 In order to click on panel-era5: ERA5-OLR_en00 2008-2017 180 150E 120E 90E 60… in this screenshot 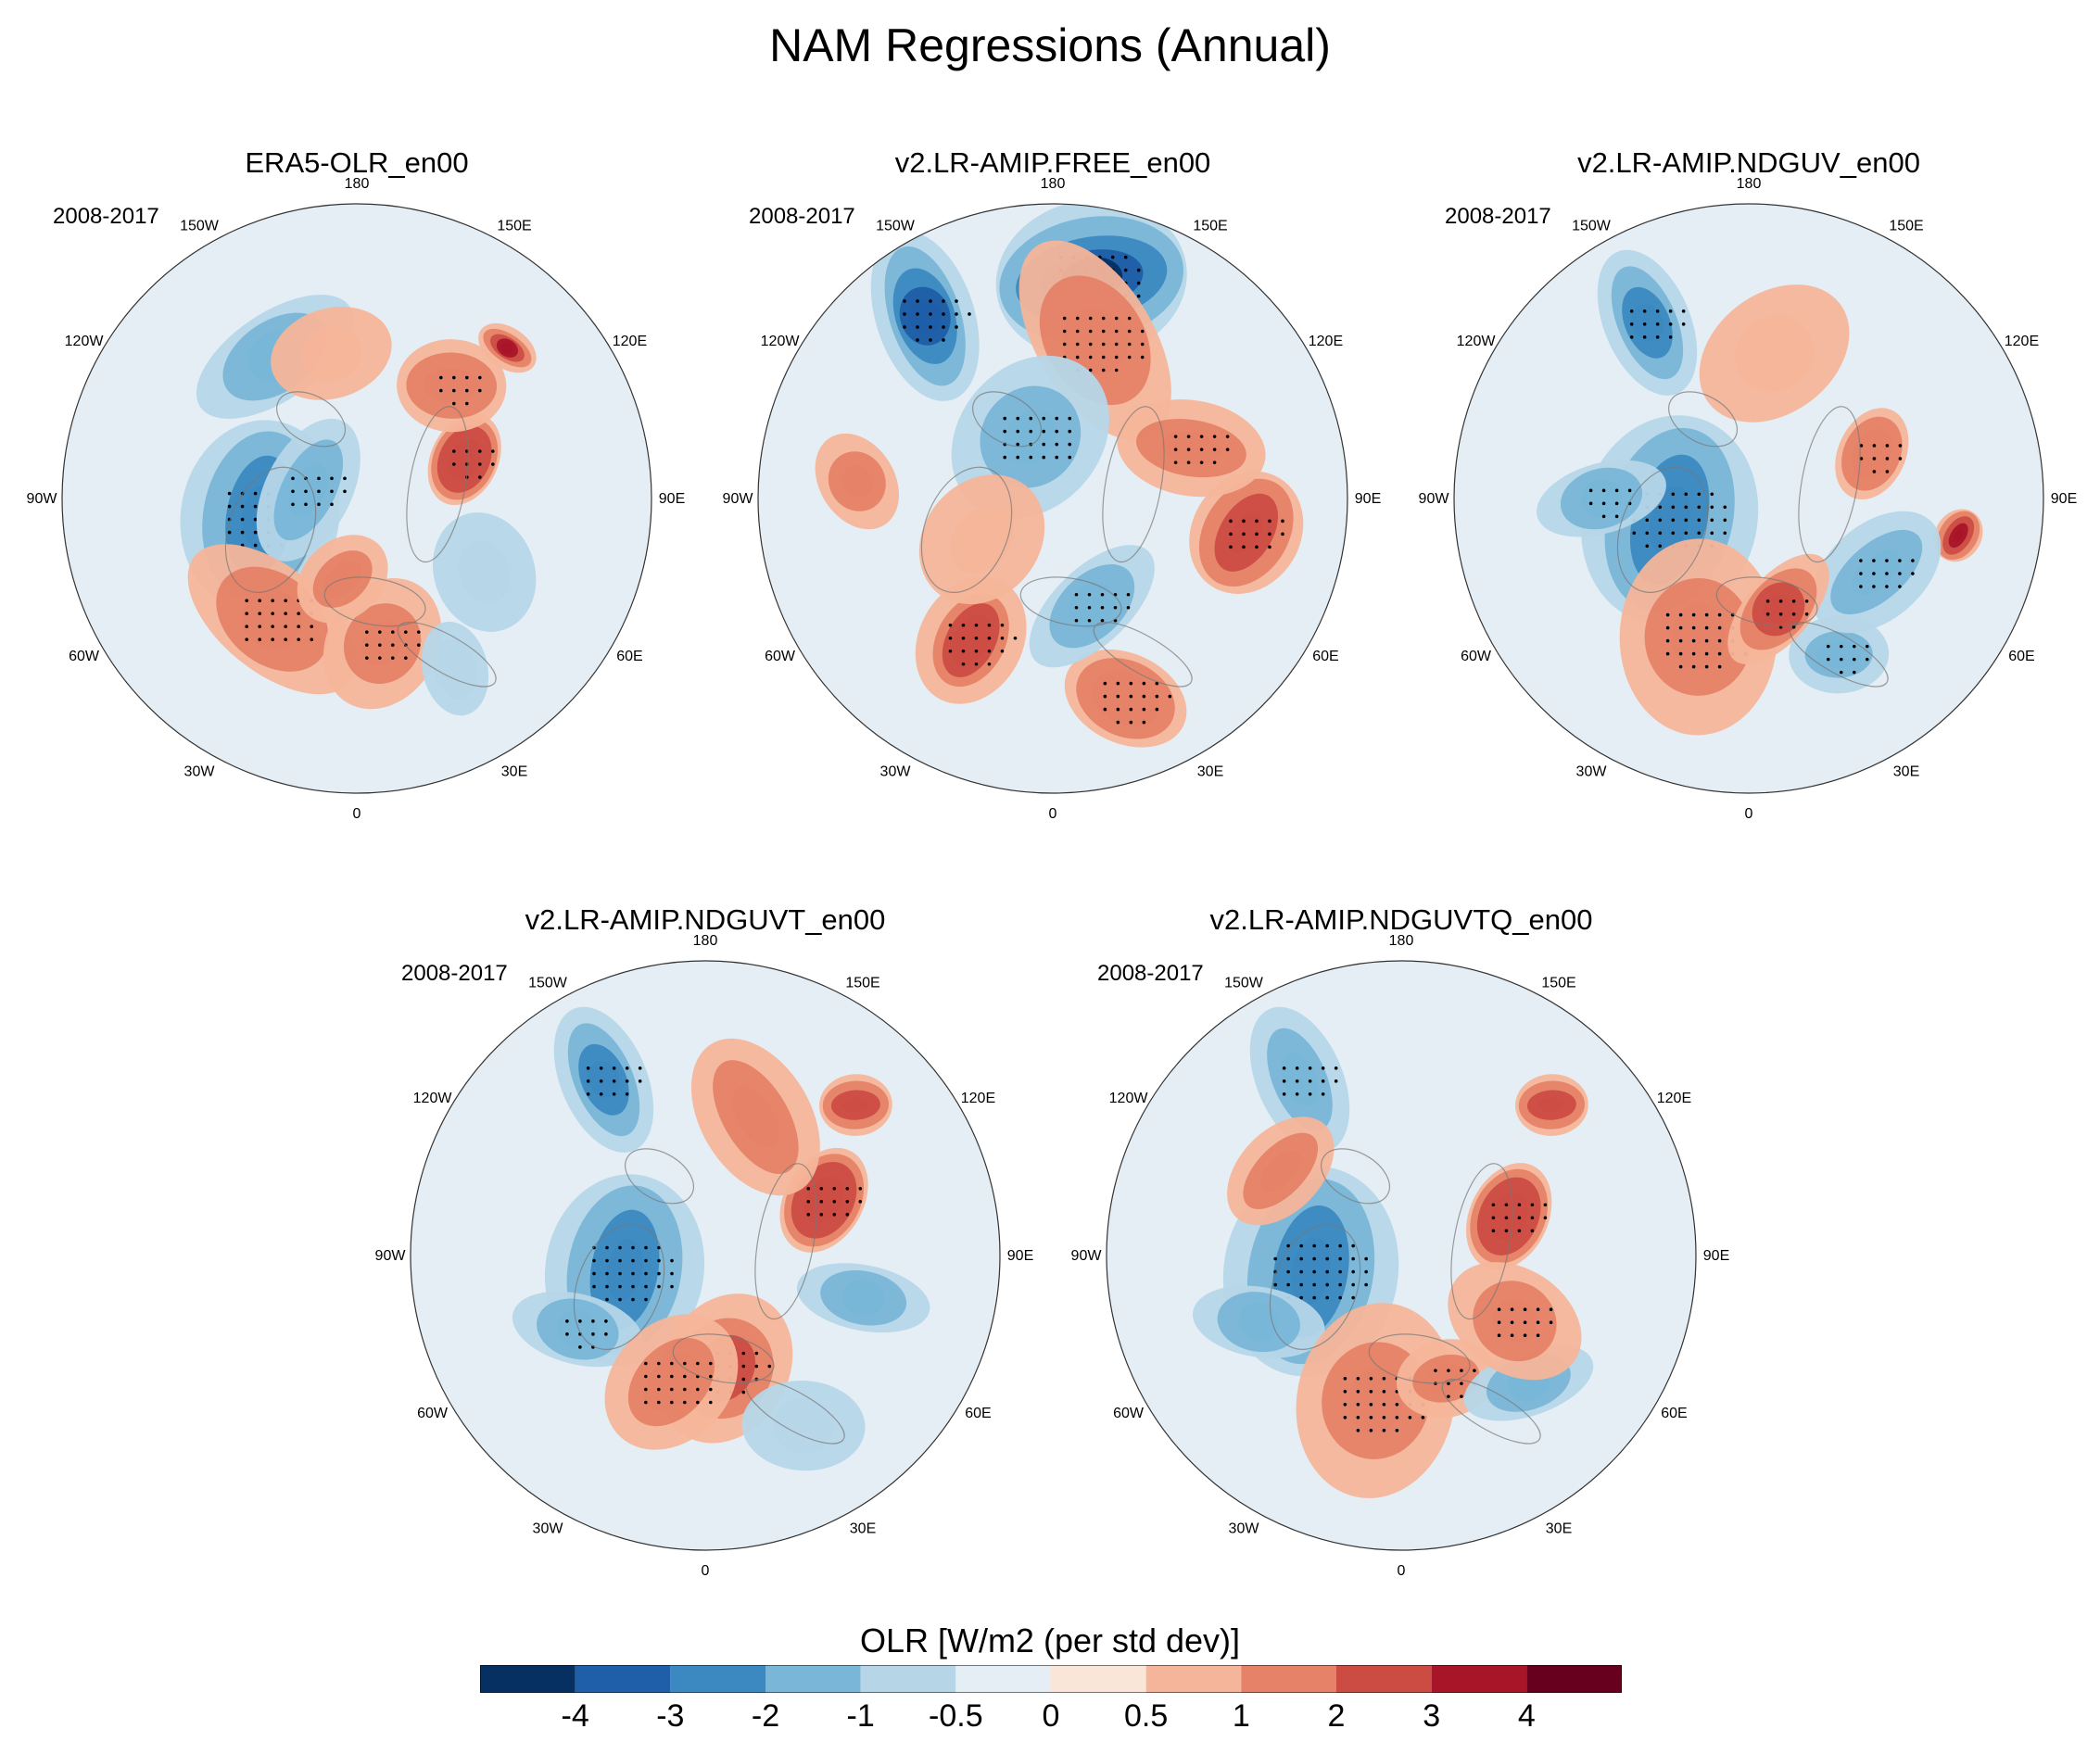, I will do `click(356, 498)`.